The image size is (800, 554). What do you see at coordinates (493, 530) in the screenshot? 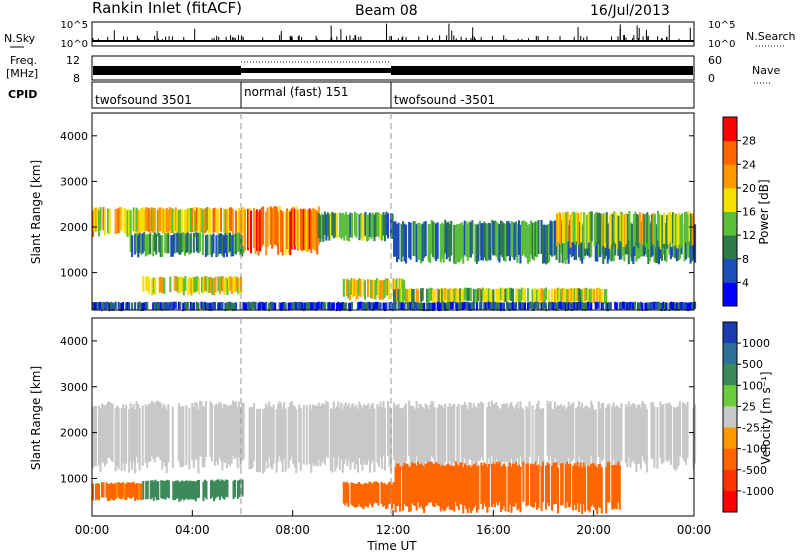
I see `x-tick-label: 16:00` at bounding box center [493, 530].